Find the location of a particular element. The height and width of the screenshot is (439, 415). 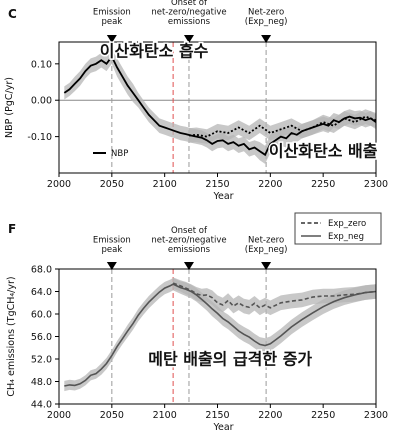

annotation-text: 이산화탄소 배출 is located at coordinates (323, 151).